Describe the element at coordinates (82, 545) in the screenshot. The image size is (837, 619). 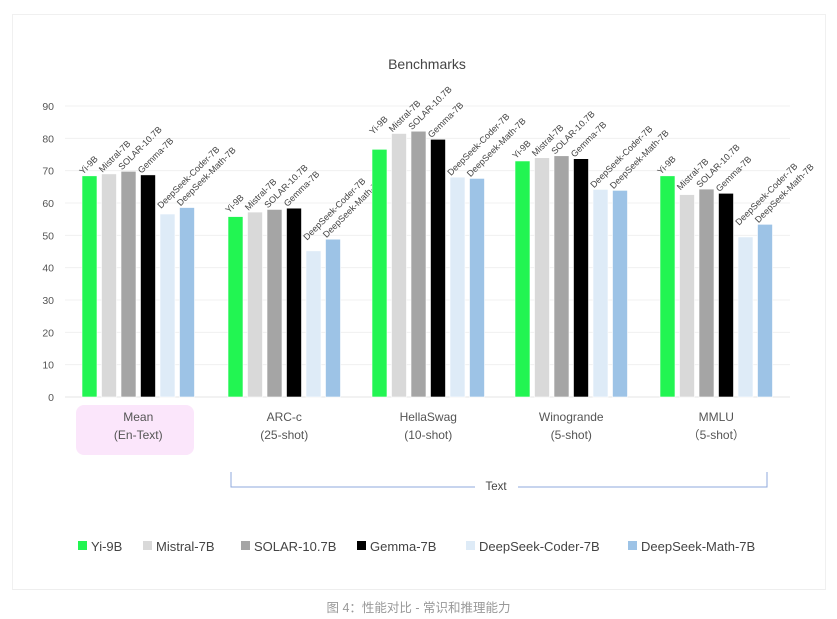
I see `legend-swatch-yi-9b` at that location.